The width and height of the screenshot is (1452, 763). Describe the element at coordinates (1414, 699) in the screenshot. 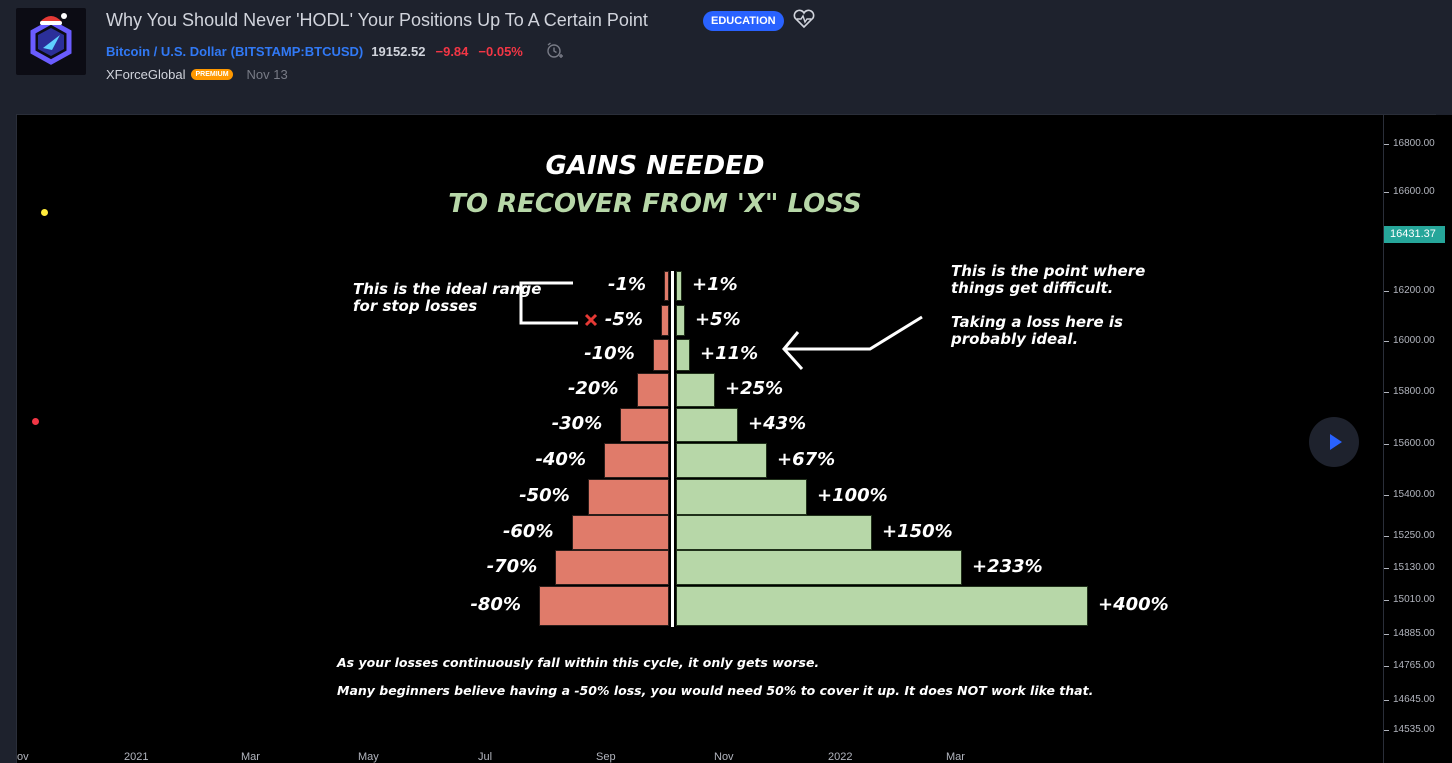

I see `price-tick-label: 14645.00` at that location.